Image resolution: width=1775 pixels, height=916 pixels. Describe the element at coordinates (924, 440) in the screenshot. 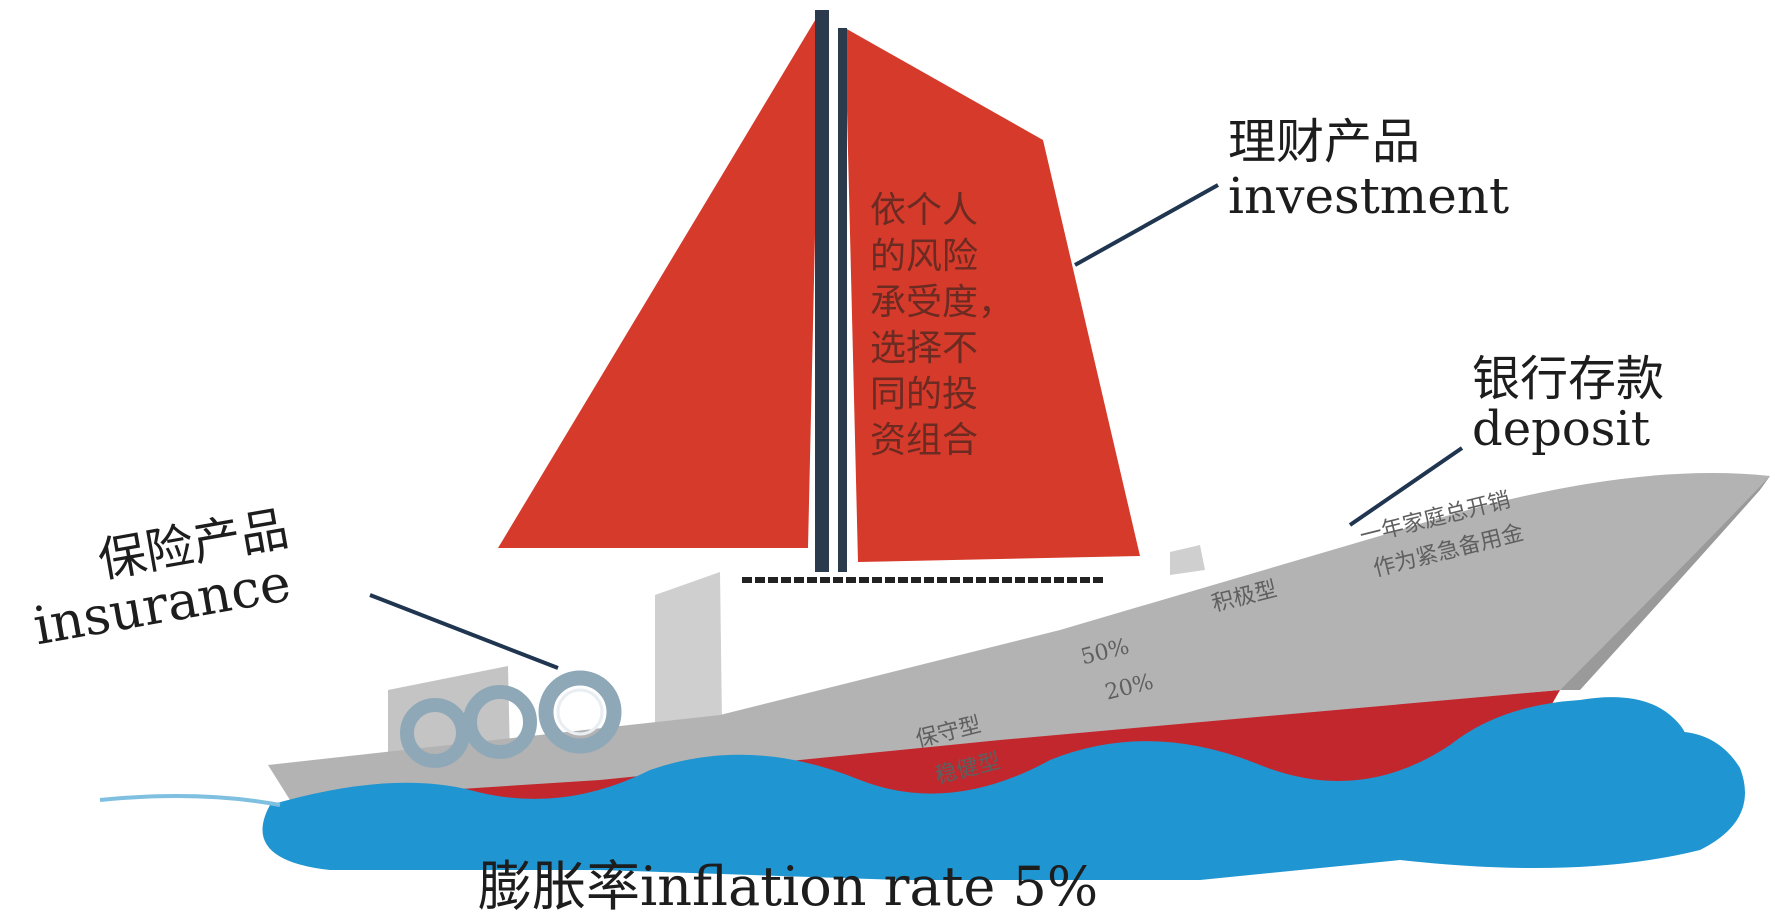

I see `sail-text-line: 资组合` at that location.